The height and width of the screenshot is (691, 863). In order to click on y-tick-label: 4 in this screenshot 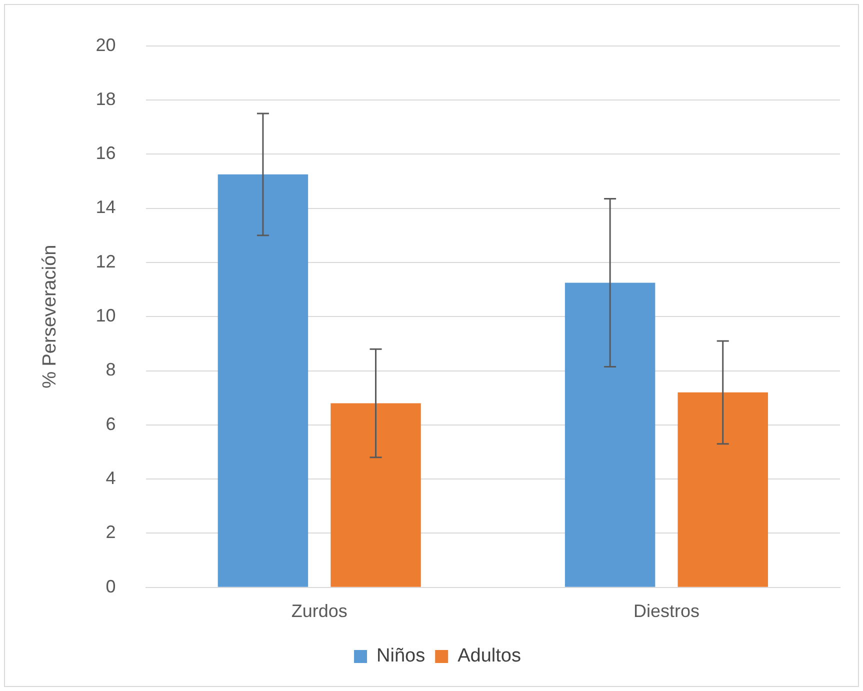, I will do `click(111, 478)`.